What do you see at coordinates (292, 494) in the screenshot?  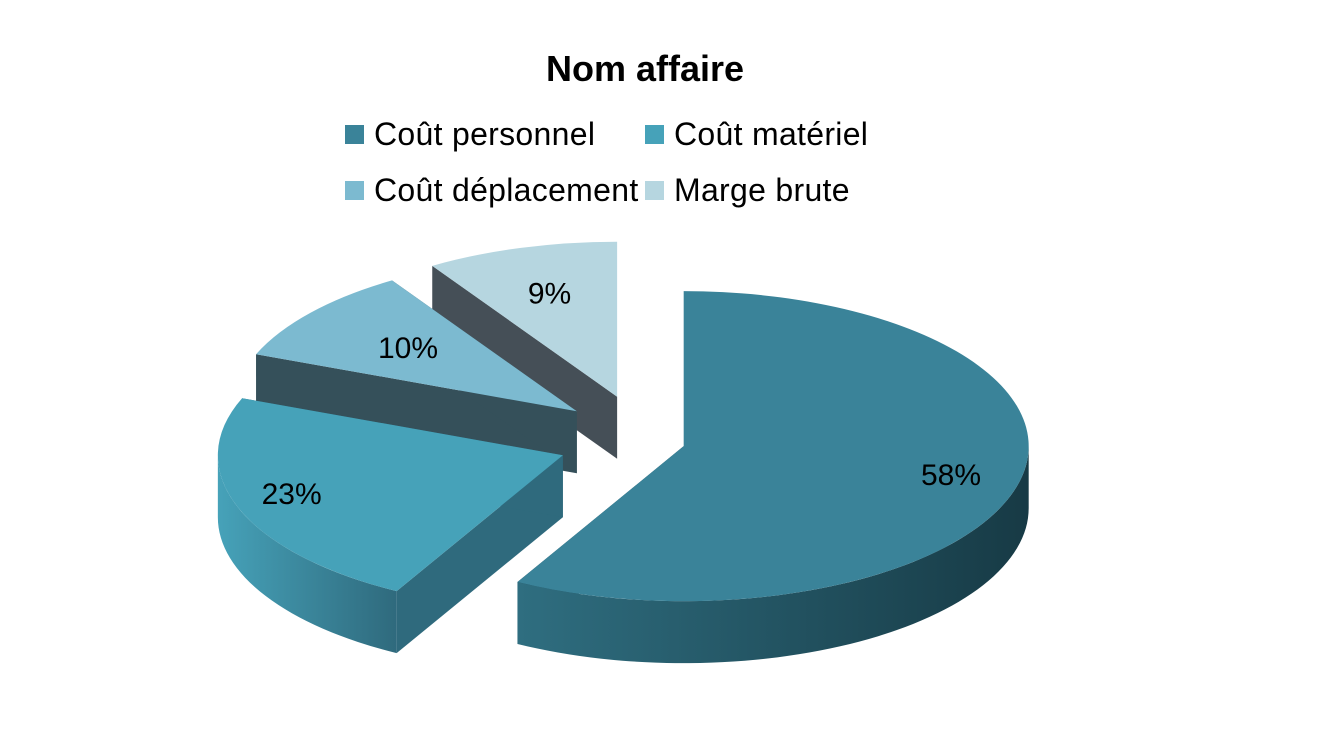 I see `data-label-cout-materiel: 23%` at bounding box center [292, 494].